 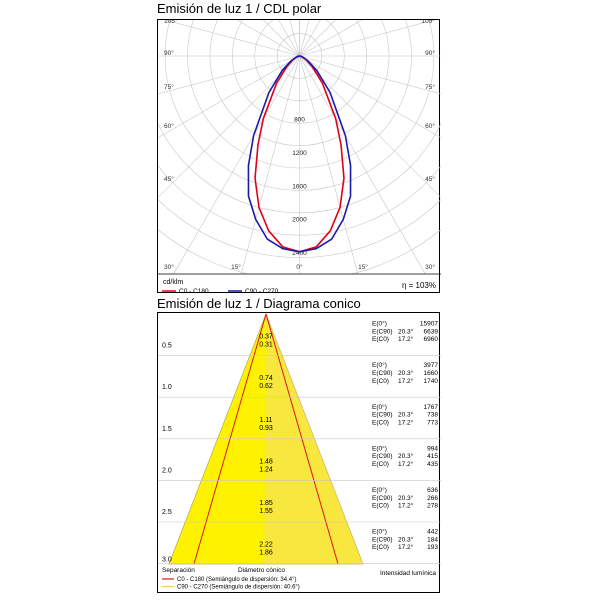 What do you see at coordinates (169, 126) in the screenshot?
I see `angle-label-left: 60°` at bounding box center [169, 126].